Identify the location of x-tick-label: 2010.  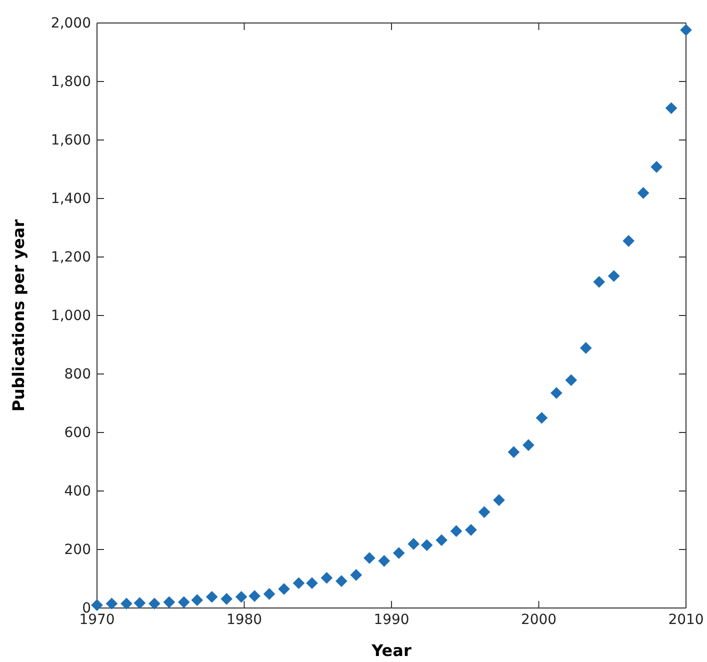
(686, 620).